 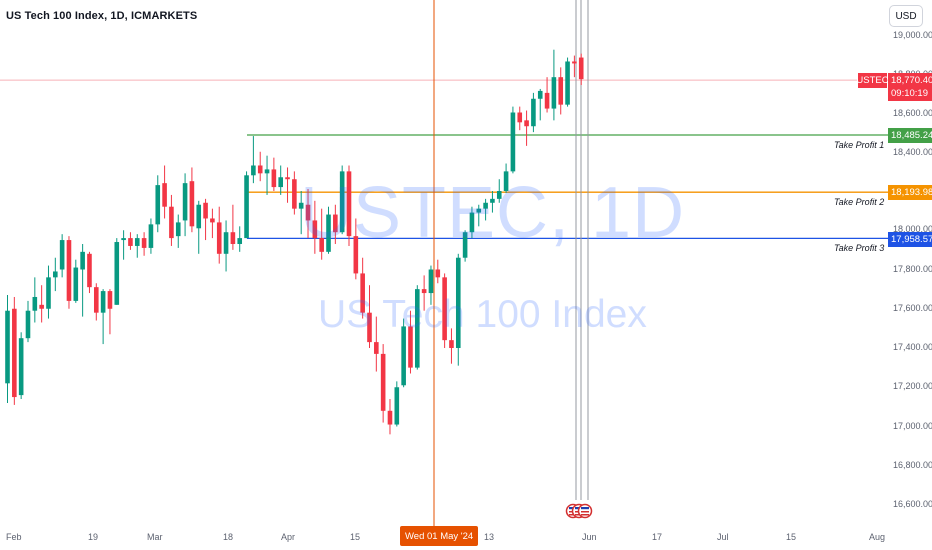 What do you see at coordinates (910, 192) in the screenshot?
I see `take-profit-2-price-tag: 18,193.98` at bounding box center [910, 192].